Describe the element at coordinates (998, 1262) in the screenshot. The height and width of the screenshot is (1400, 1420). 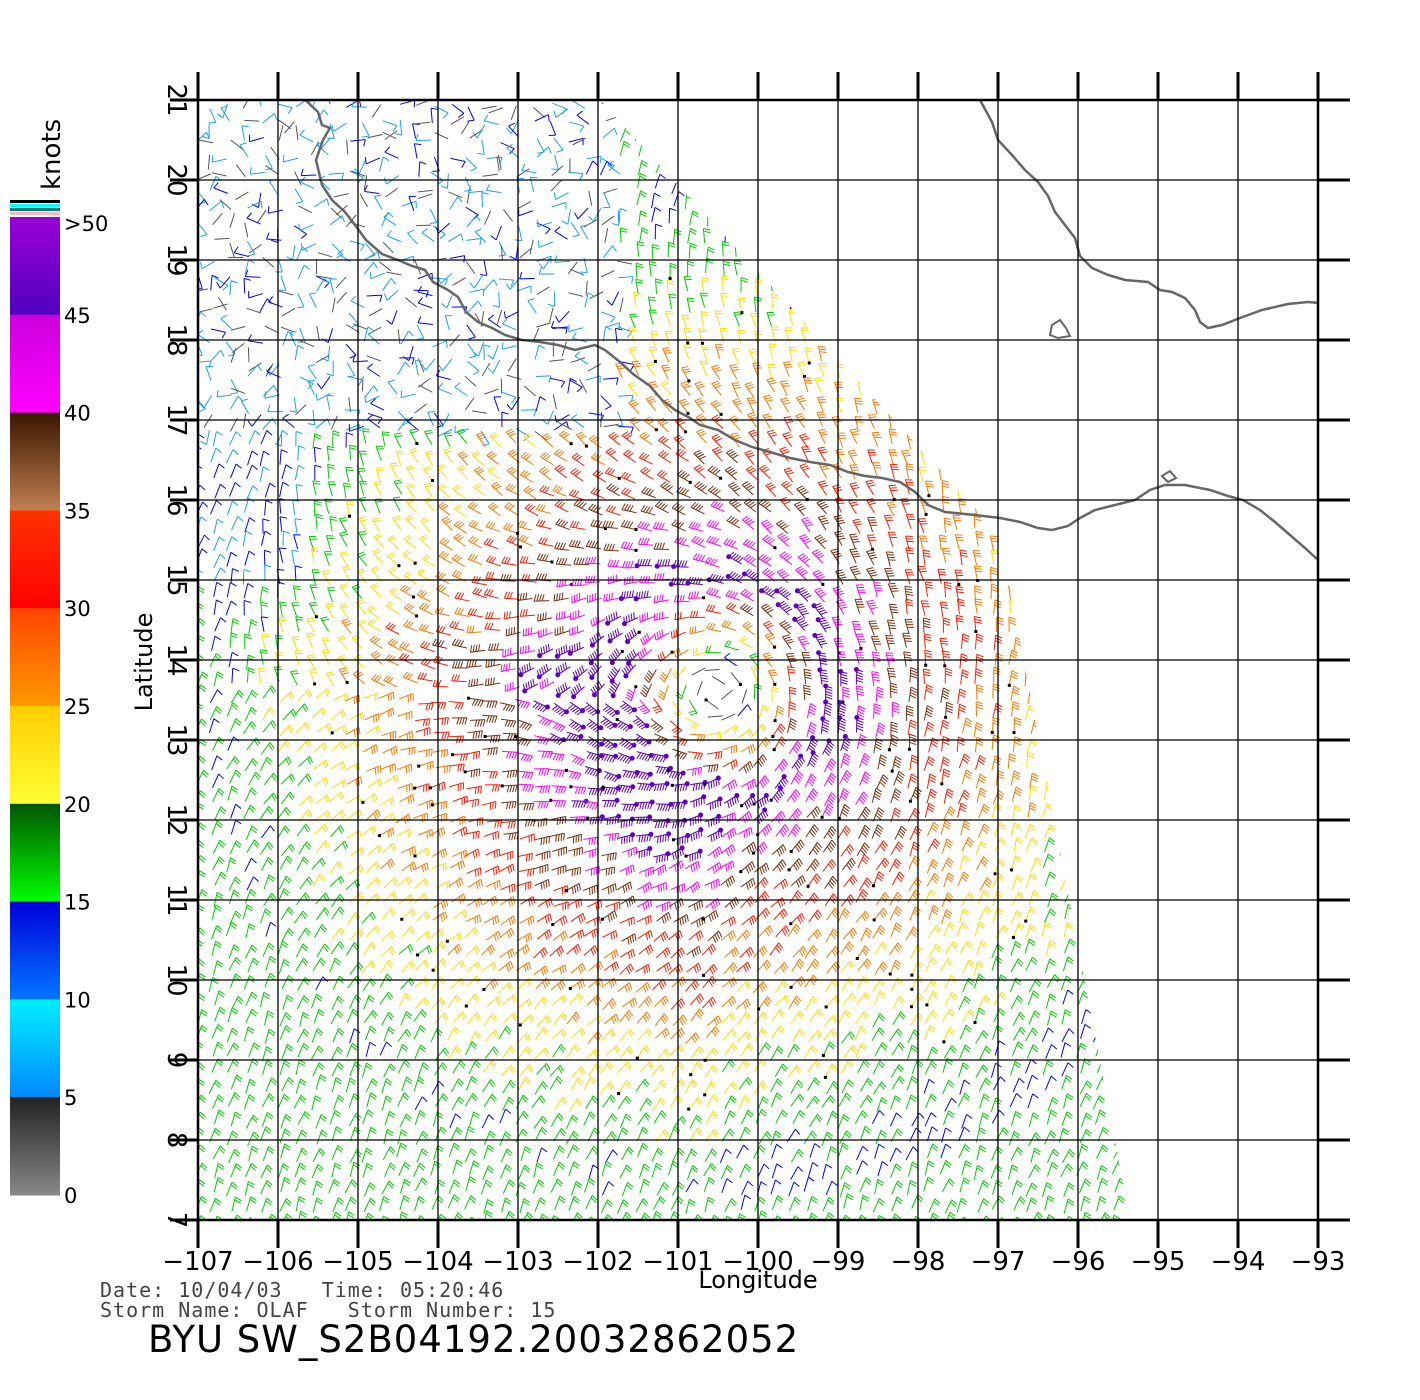
I see `longitude-tick-label: −97` at that location.